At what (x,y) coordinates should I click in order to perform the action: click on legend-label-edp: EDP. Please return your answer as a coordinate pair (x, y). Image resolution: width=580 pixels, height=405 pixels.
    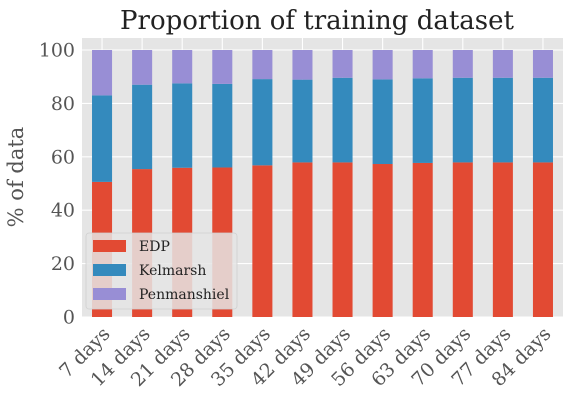
    Looking at the image, I should click on (154, 247).